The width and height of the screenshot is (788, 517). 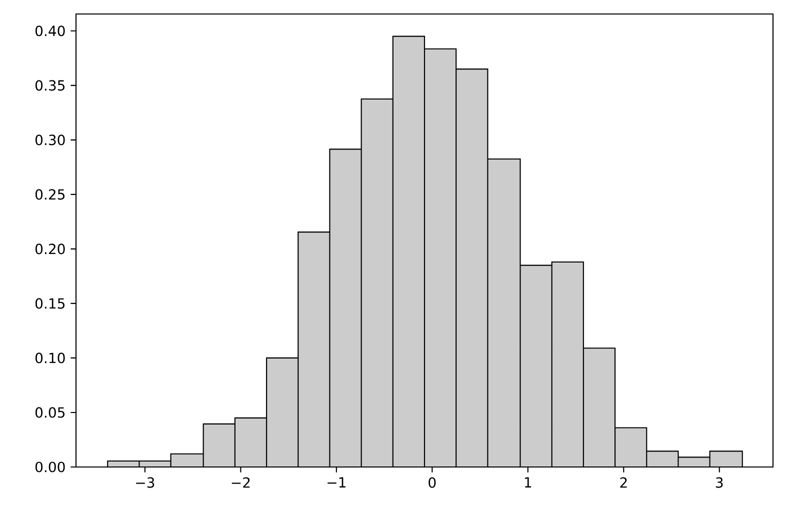 I want to click on x-tick-label: 0, so click(x=432, y=482).